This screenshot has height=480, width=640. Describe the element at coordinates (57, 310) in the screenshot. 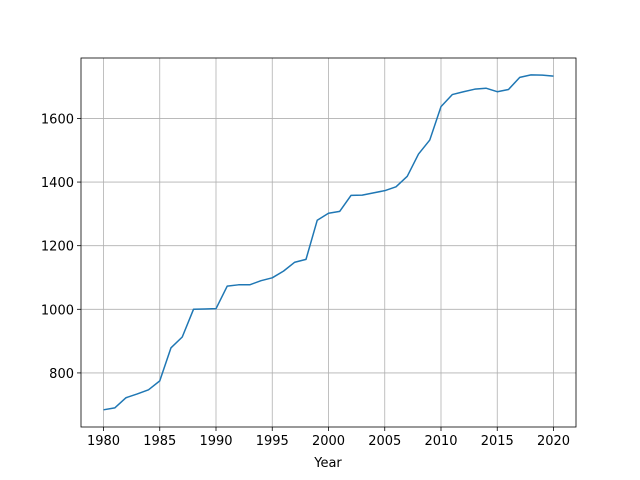

I see `y-tick-label: 1000` at that location.